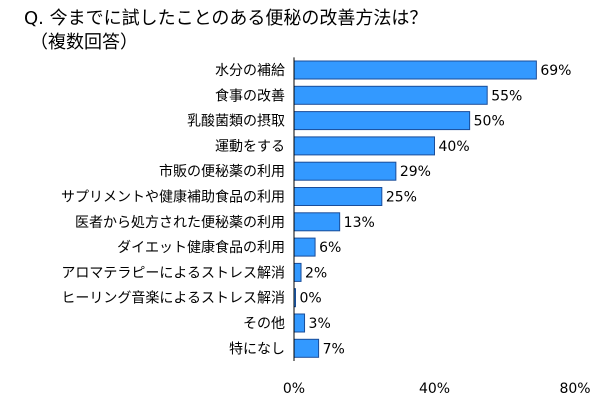 Image resolution: width=610 pixels, height=400 pixels. Describe the element at coordinates (236, 122) in the screenshot. I see `category-label: 乳酸菌類の摂取` at that location.